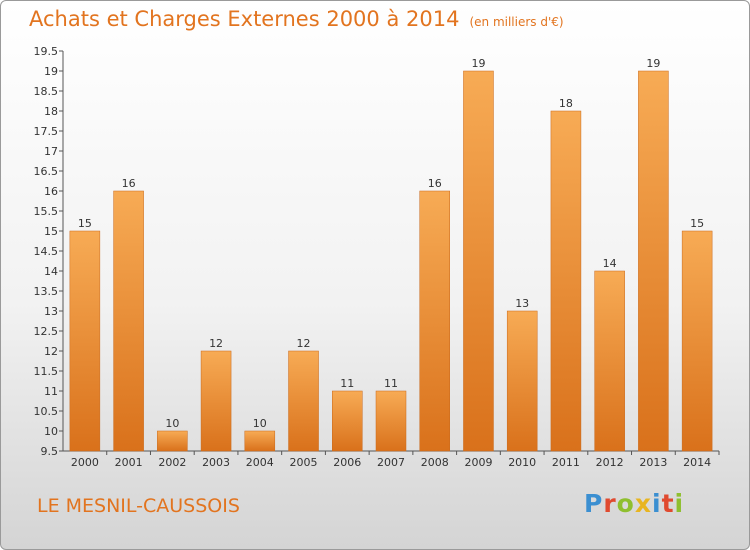 The image size is (750, 550). What do you see at coordinates (610, 462) in the screenshot?
I see `x-tick-label: 2012` at bounding box center [610, 462].